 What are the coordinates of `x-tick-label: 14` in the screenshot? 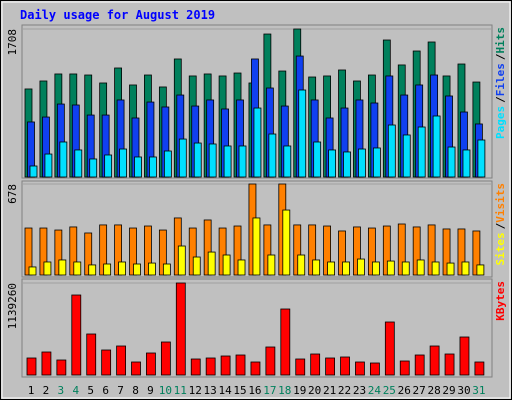 It's located at (225, 390).